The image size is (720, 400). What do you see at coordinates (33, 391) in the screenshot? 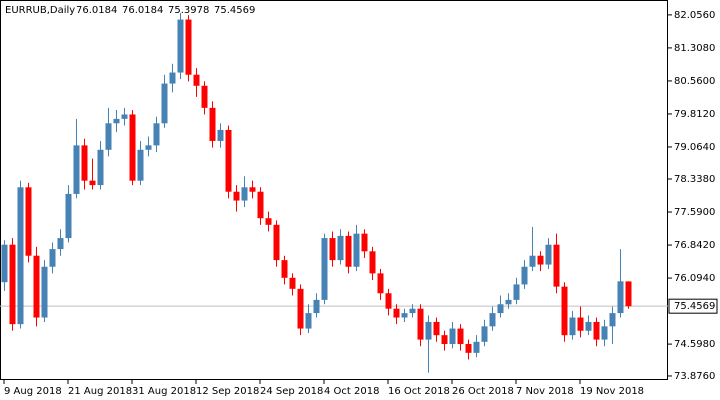
I see `x-tick-label: 9 Aug 2018` at bounding box center [33, 391].